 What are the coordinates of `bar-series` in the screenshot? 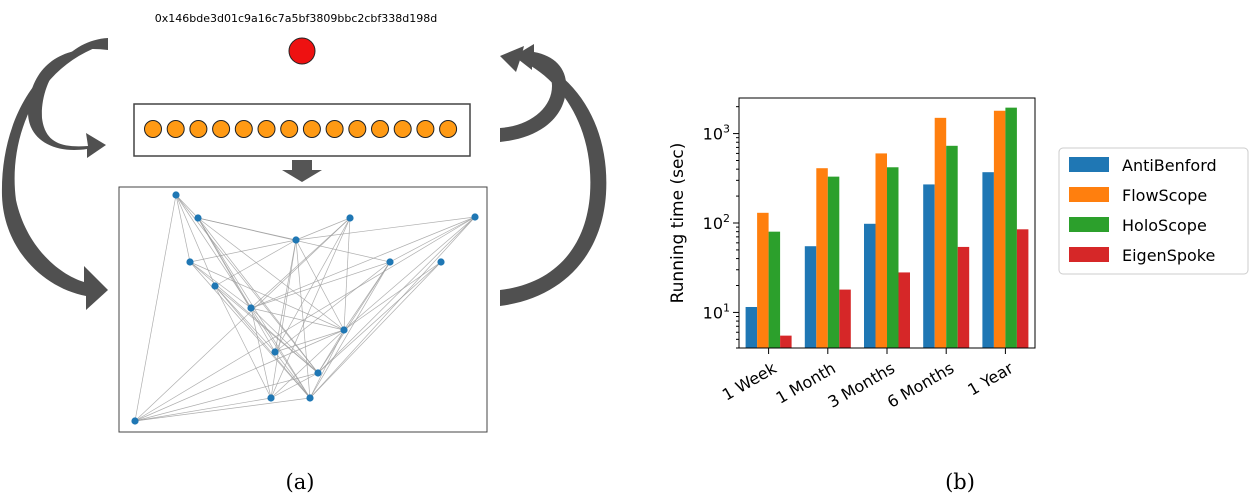 It's located at (887, 227).